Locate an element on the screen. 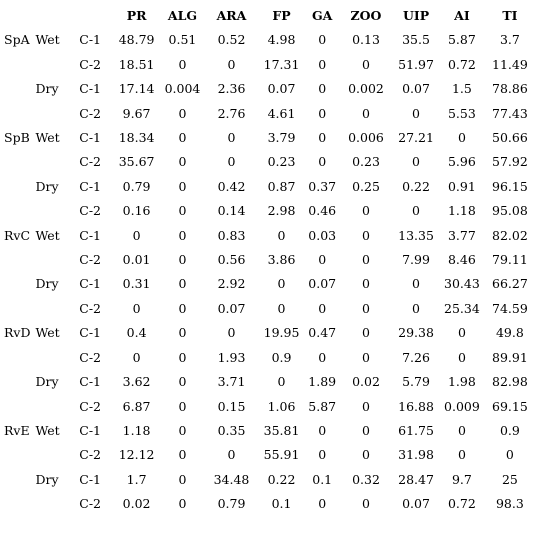  cell-fp: 1.06 is located at coordinates (281, 406).